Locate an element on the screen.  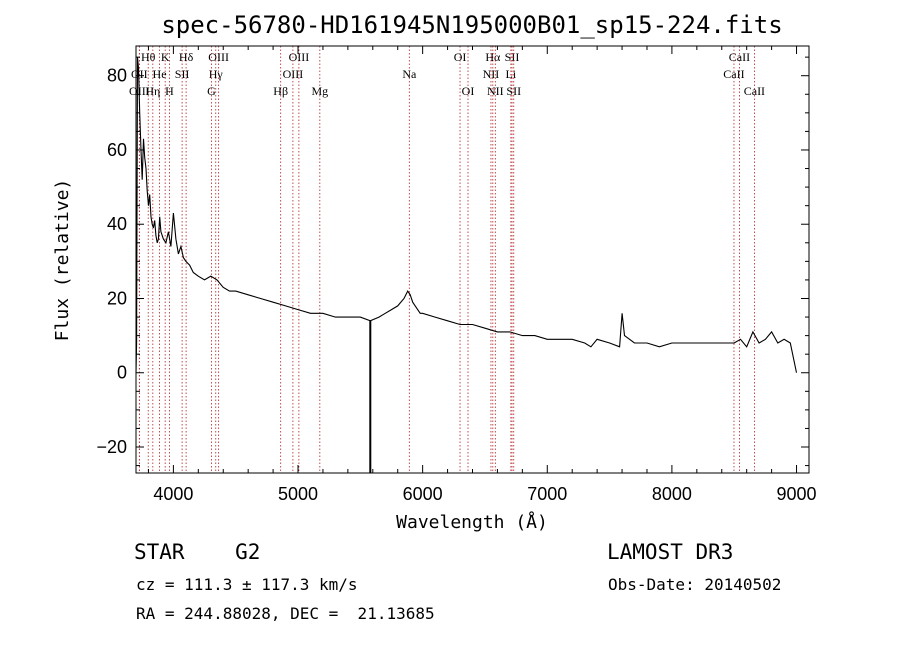
marker-label: Hγ is located at coordinates (216, 74).